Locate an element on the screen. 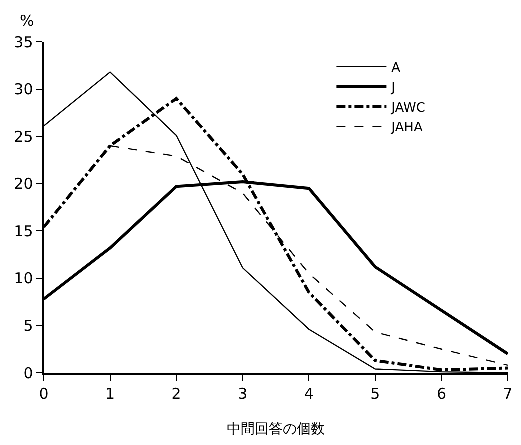  x-tick-label: 5 is located at coordinates (375, 393).